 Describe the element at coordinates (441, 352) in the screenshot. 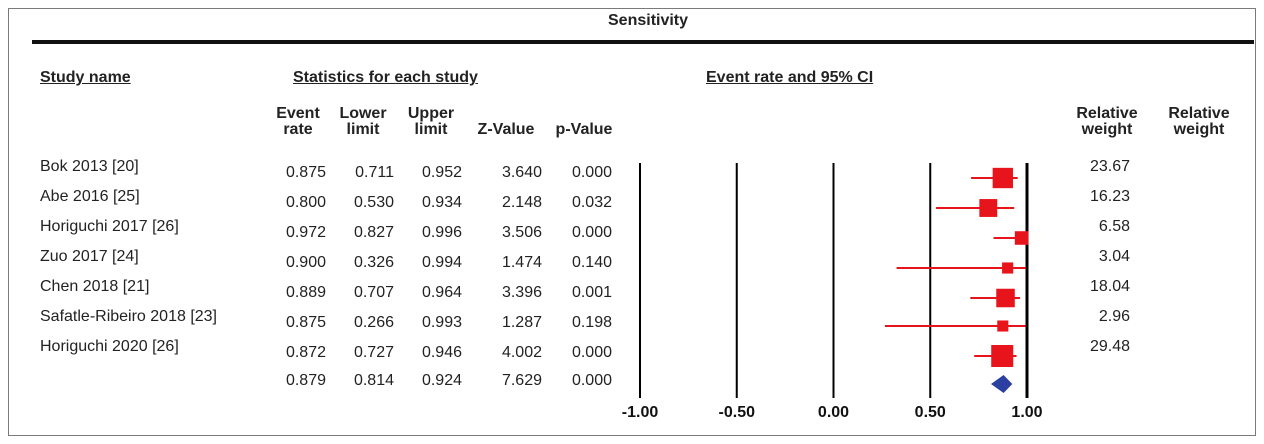

I see `cell-upper: 0.946` at that location.